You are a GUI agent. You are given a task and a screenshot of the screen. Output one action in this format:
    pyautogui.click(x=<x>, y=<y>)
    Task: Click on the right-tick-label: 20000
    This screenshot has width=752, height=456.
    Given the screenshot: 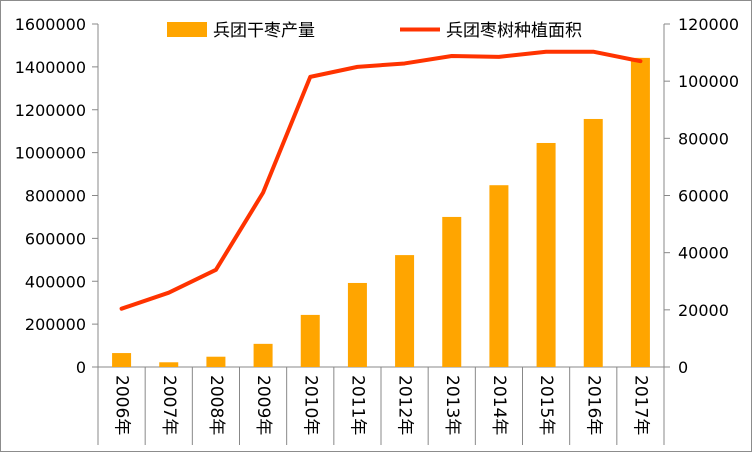 What is the action you would take?
    pyautogui.click(x=703, y=310)
    